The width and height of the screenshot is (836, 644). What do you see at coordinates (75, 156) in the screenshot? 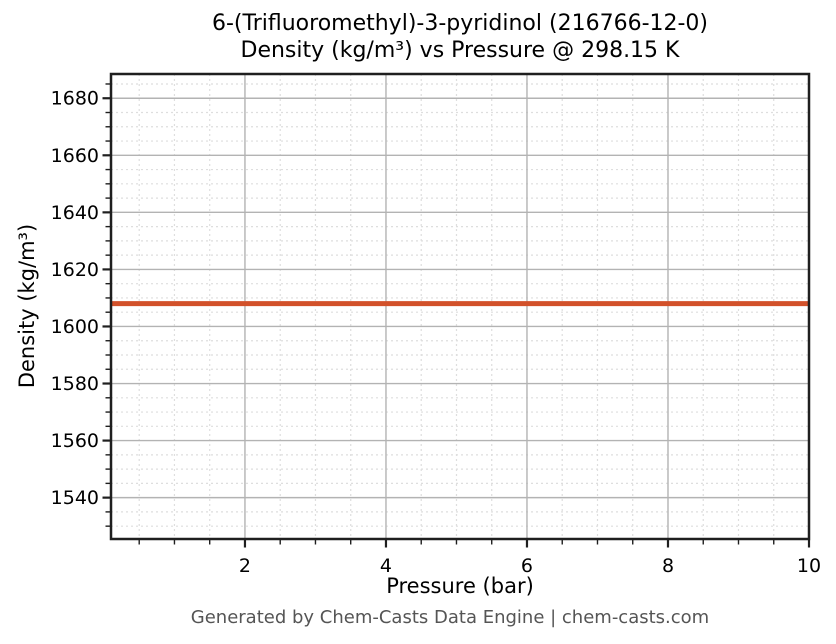
I see `y-tick-label: 1660` at bounding box center [75, 156].